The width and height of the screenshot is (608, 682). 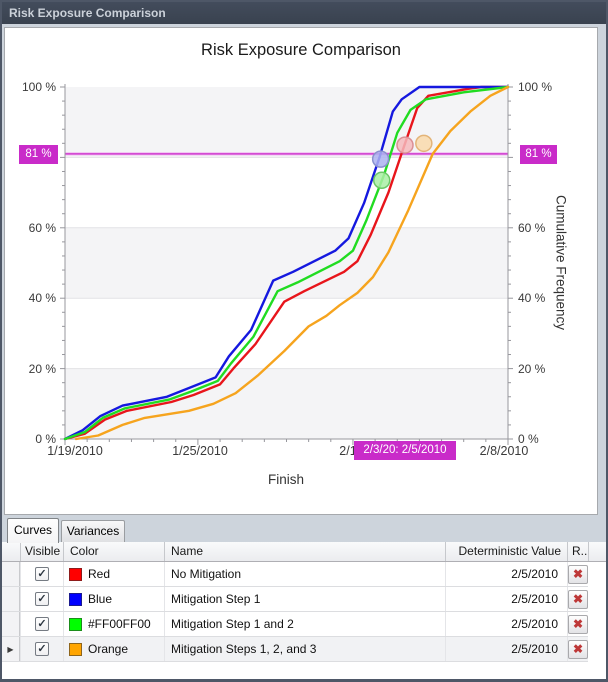 What do you see at coordinates (535, 87) in the screenshot?
I see `y-tick-label-right-100: 100 %` at bounding box center [535, 87].